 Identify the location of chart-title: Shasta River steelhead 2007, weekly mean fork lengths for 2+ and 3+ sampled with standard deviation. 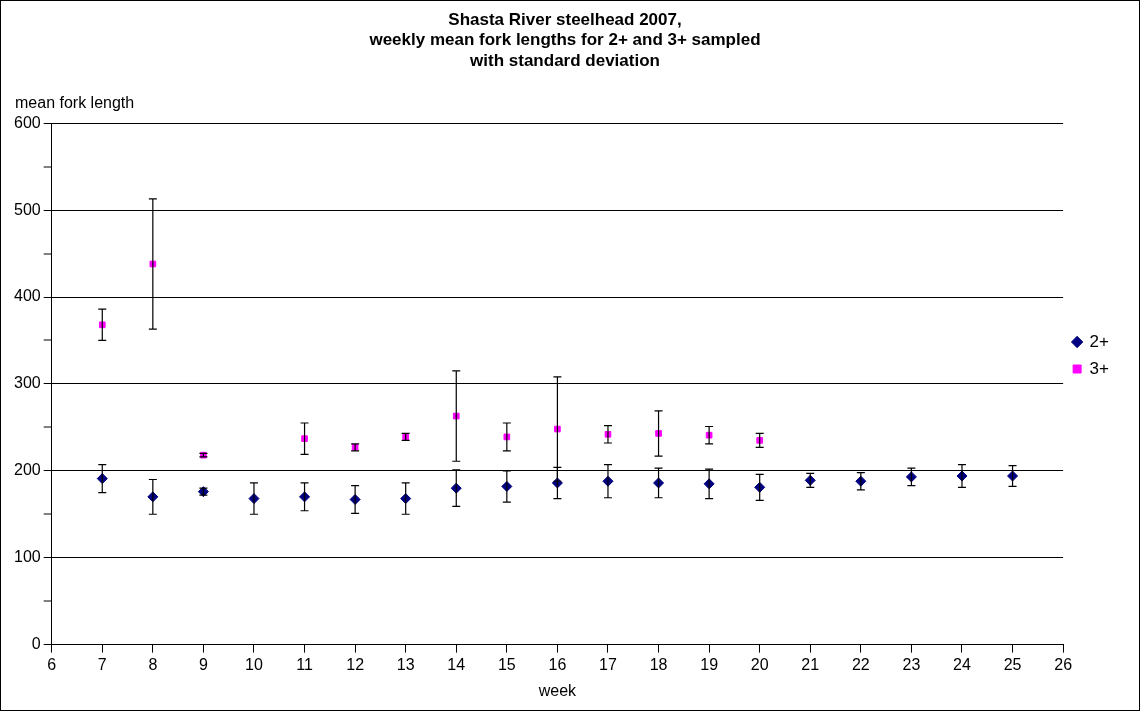
(564, 39).